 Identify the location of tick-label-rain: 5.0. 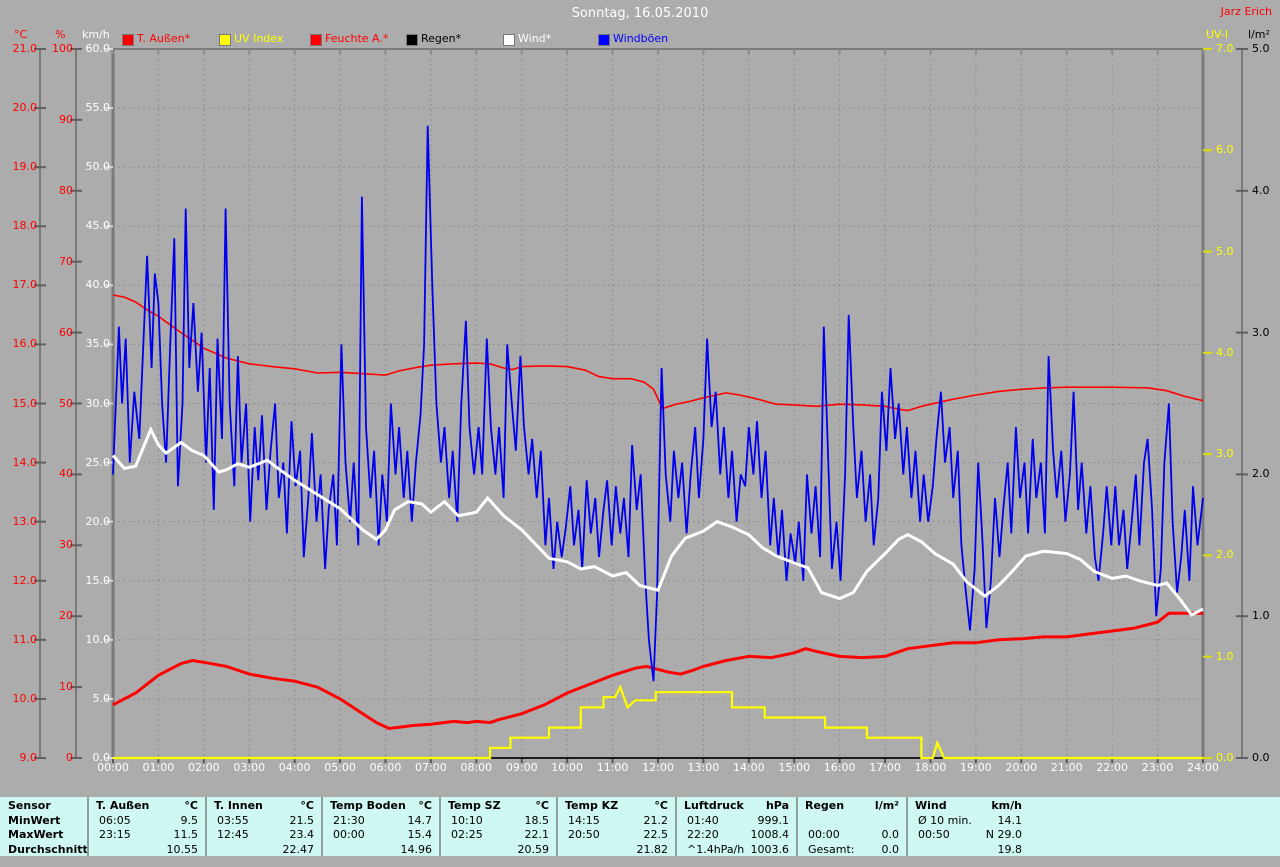
(1261, 48).